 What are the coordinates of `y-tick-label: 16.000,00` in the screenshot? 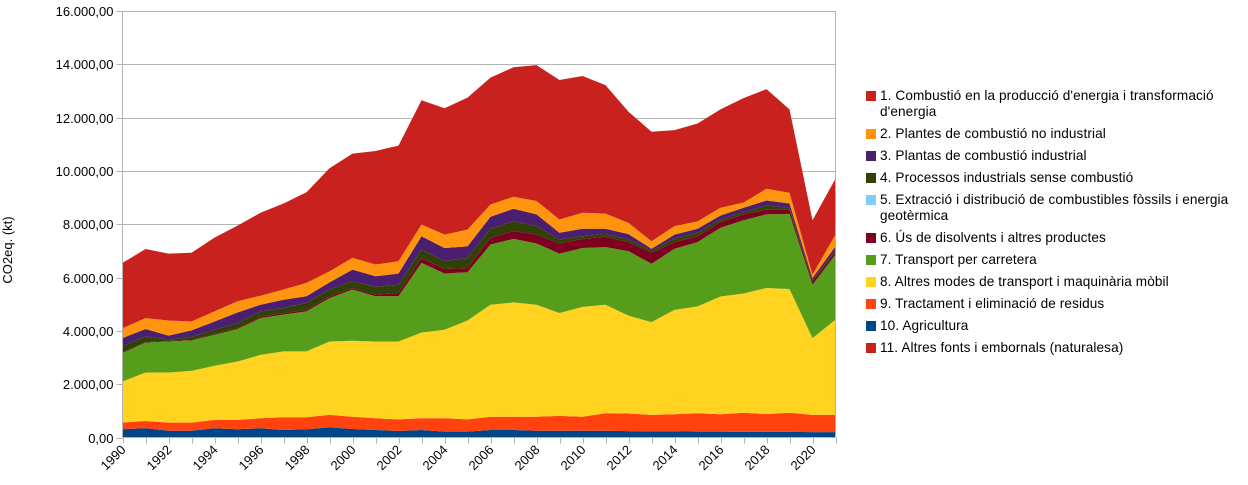 It's located at (85, 11).